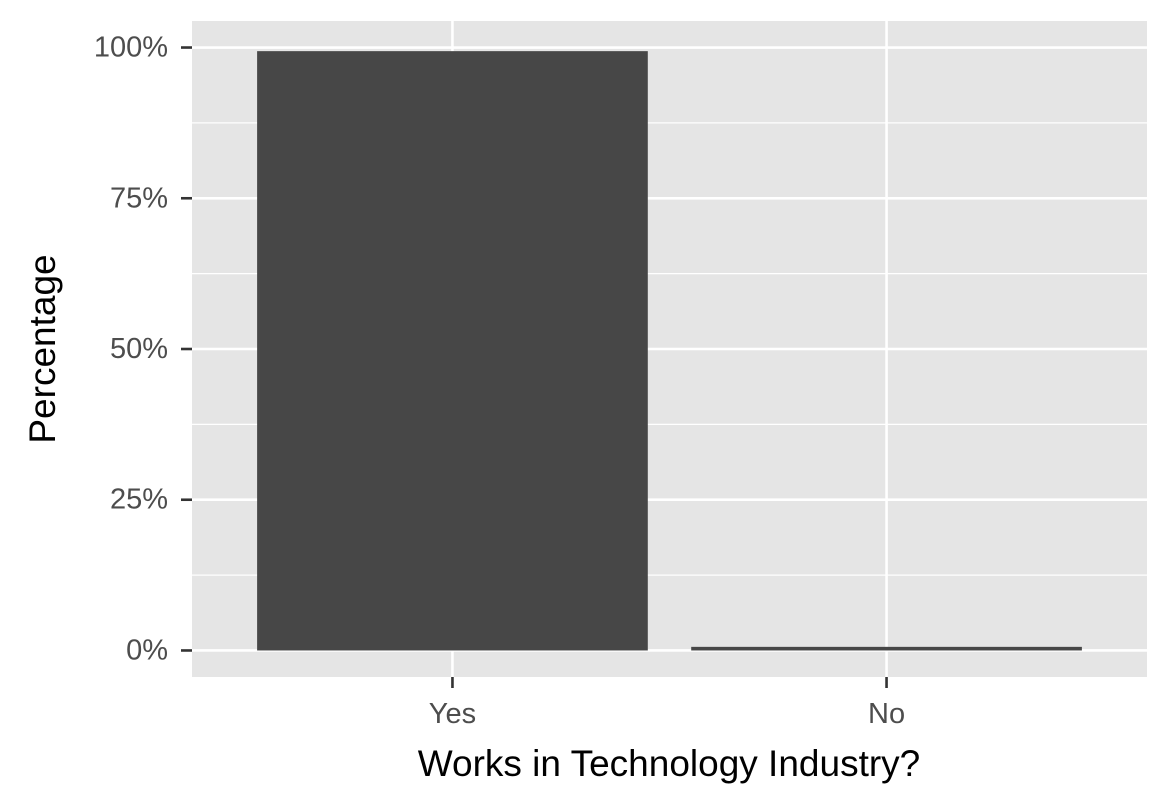  Describe the element at coordinates (139, 500) in the screenshot. I see `y-tick-label: 25%` at that location.